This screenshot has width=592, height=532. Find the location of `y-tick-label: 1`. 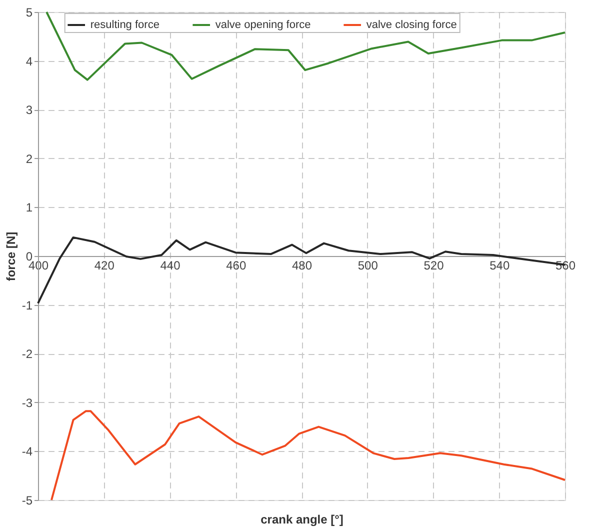

y-tick-label: 1 is located at coordinates (29, 207).